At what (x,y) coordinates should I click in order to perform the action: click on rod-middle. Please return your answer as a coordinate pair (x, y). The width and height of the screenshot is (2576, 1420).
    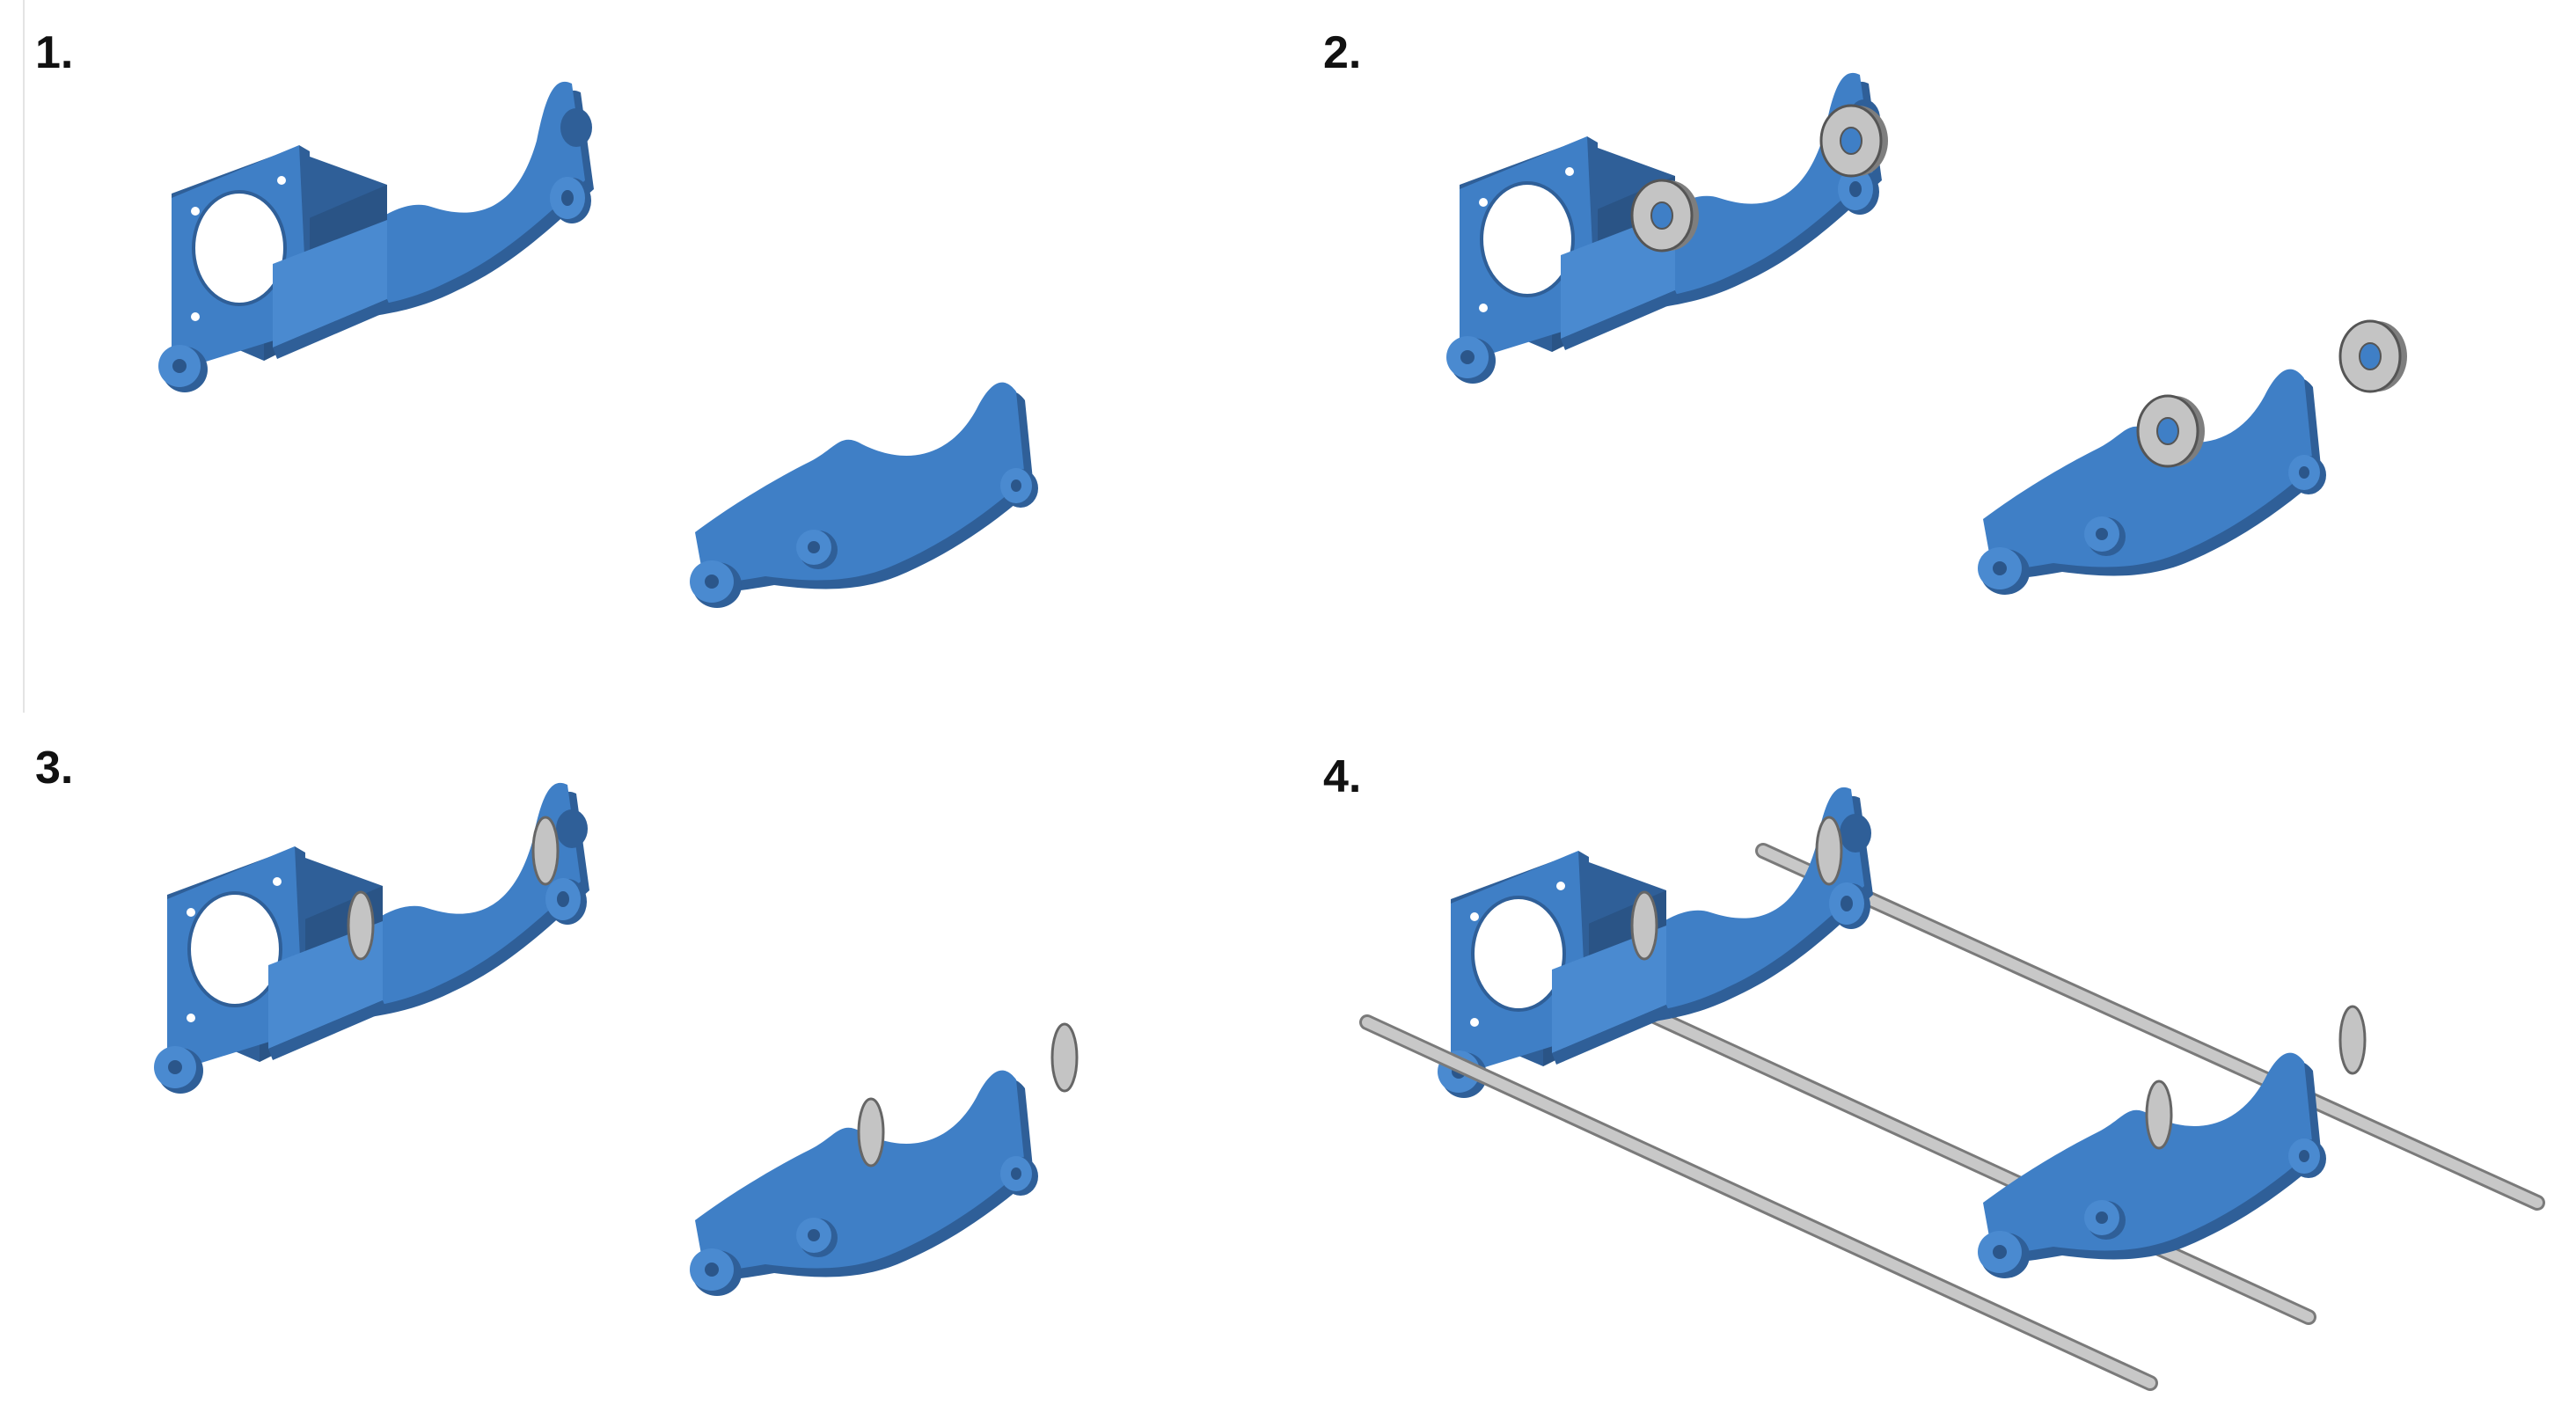
    Looking at the image, I should click on (1921, 1139).